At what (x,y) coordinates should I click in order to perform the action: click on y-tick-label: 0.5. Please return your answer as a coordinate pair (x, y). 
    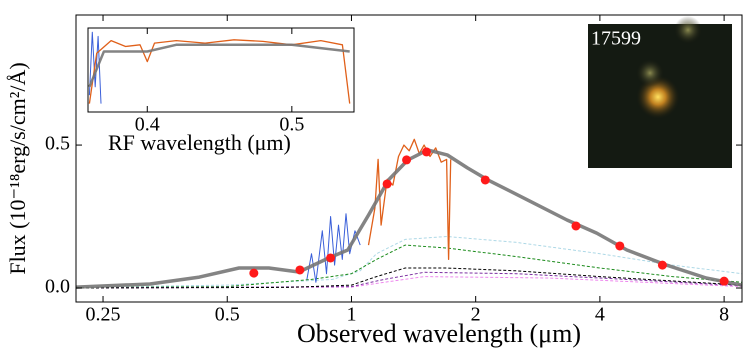
    Looking at the image, I should click on (57, 144).